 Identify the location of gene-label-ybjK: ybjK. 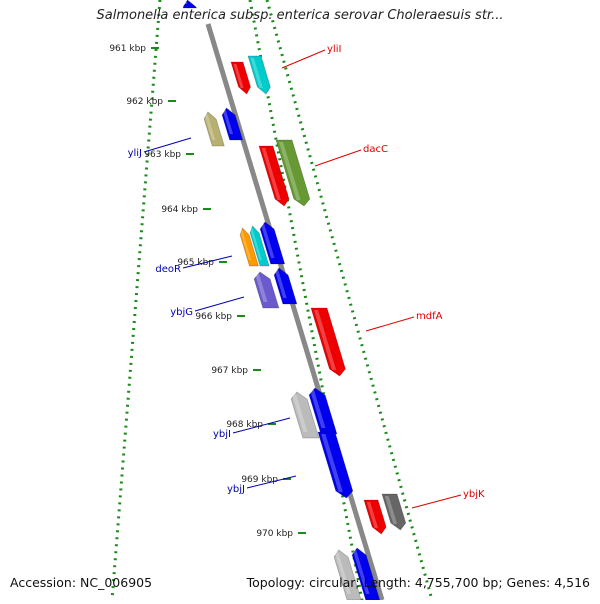
(474, 494).